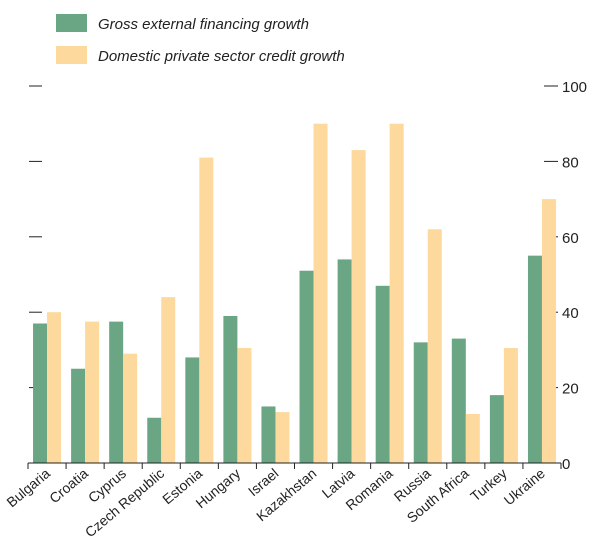  Describe the element at coordinates (383, 374) in the screenshot. I see `bar-external-financing-romania` at that location.